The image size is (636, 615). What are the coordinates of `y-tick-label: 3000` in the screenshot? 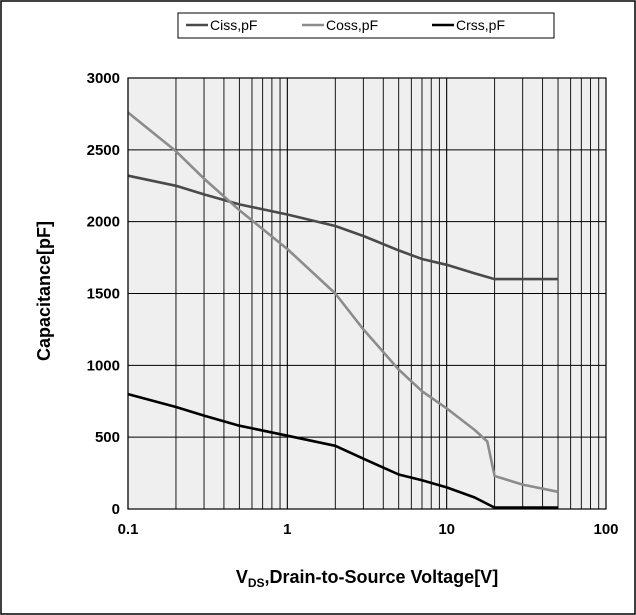 It's located at (103, 78).